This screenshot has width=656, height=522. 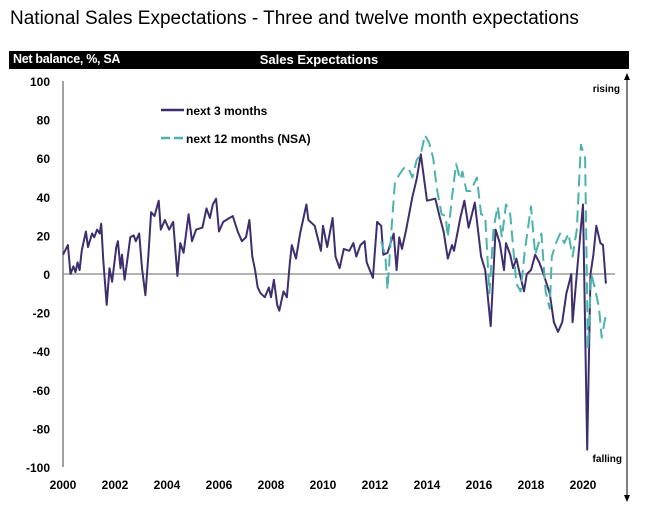 I want to click on x-tick-label: 2006, so click(x=219, y=485).